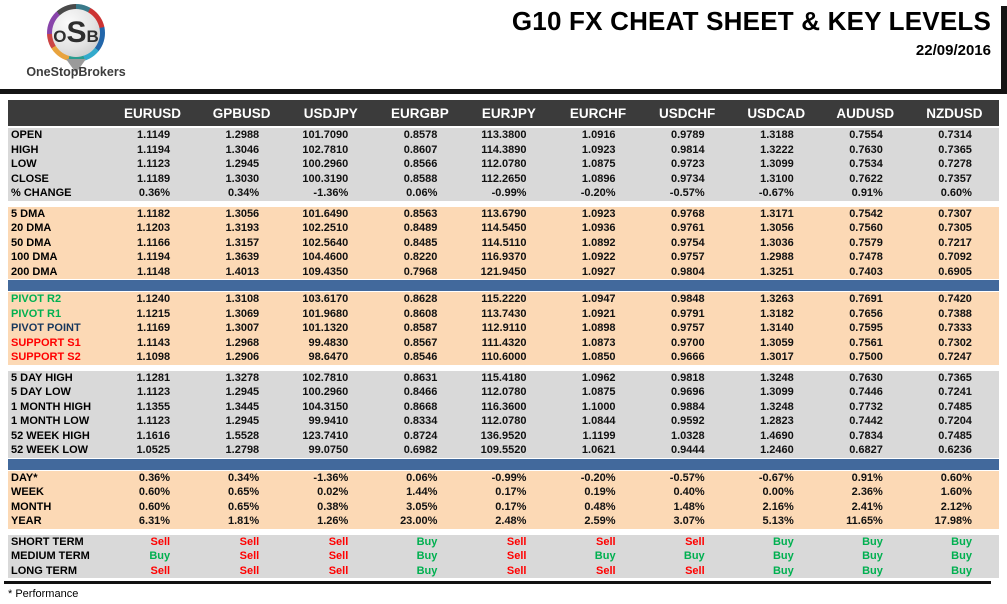 This screenshot has height=604, width=1007. I want to click on cell-day-eurjpy: -0.99%, so click(509, 477).